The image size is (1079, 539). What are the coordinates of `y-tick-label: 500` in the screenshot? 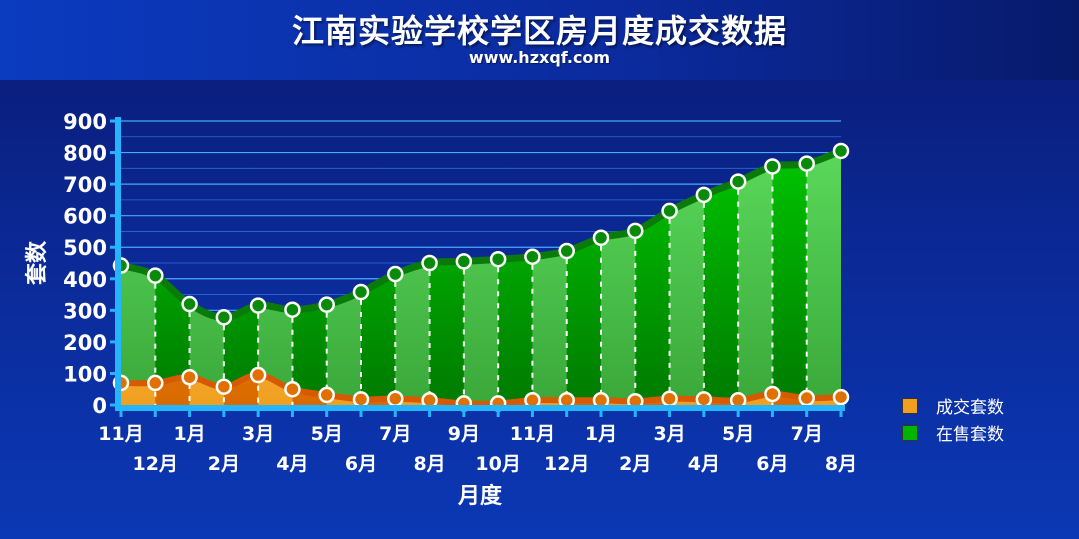 It's located at (85, 248).